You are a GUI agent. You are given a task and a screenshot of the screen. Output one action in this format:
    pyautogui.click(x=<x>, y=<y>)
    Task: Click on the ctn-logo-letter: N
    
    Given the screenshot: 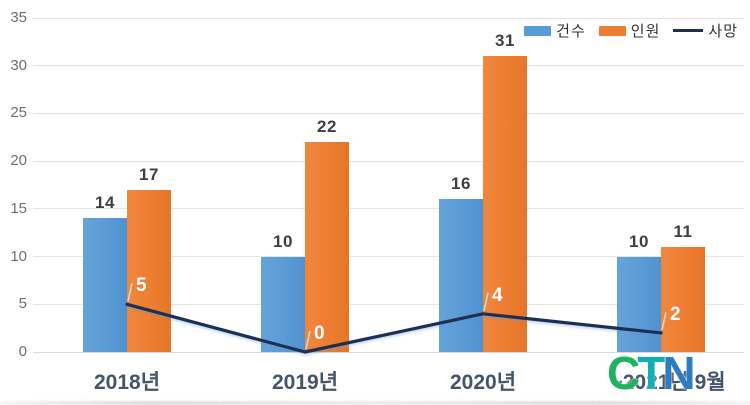 What is the action you would take?
    pyautogui.click(x=678, y=373)
    